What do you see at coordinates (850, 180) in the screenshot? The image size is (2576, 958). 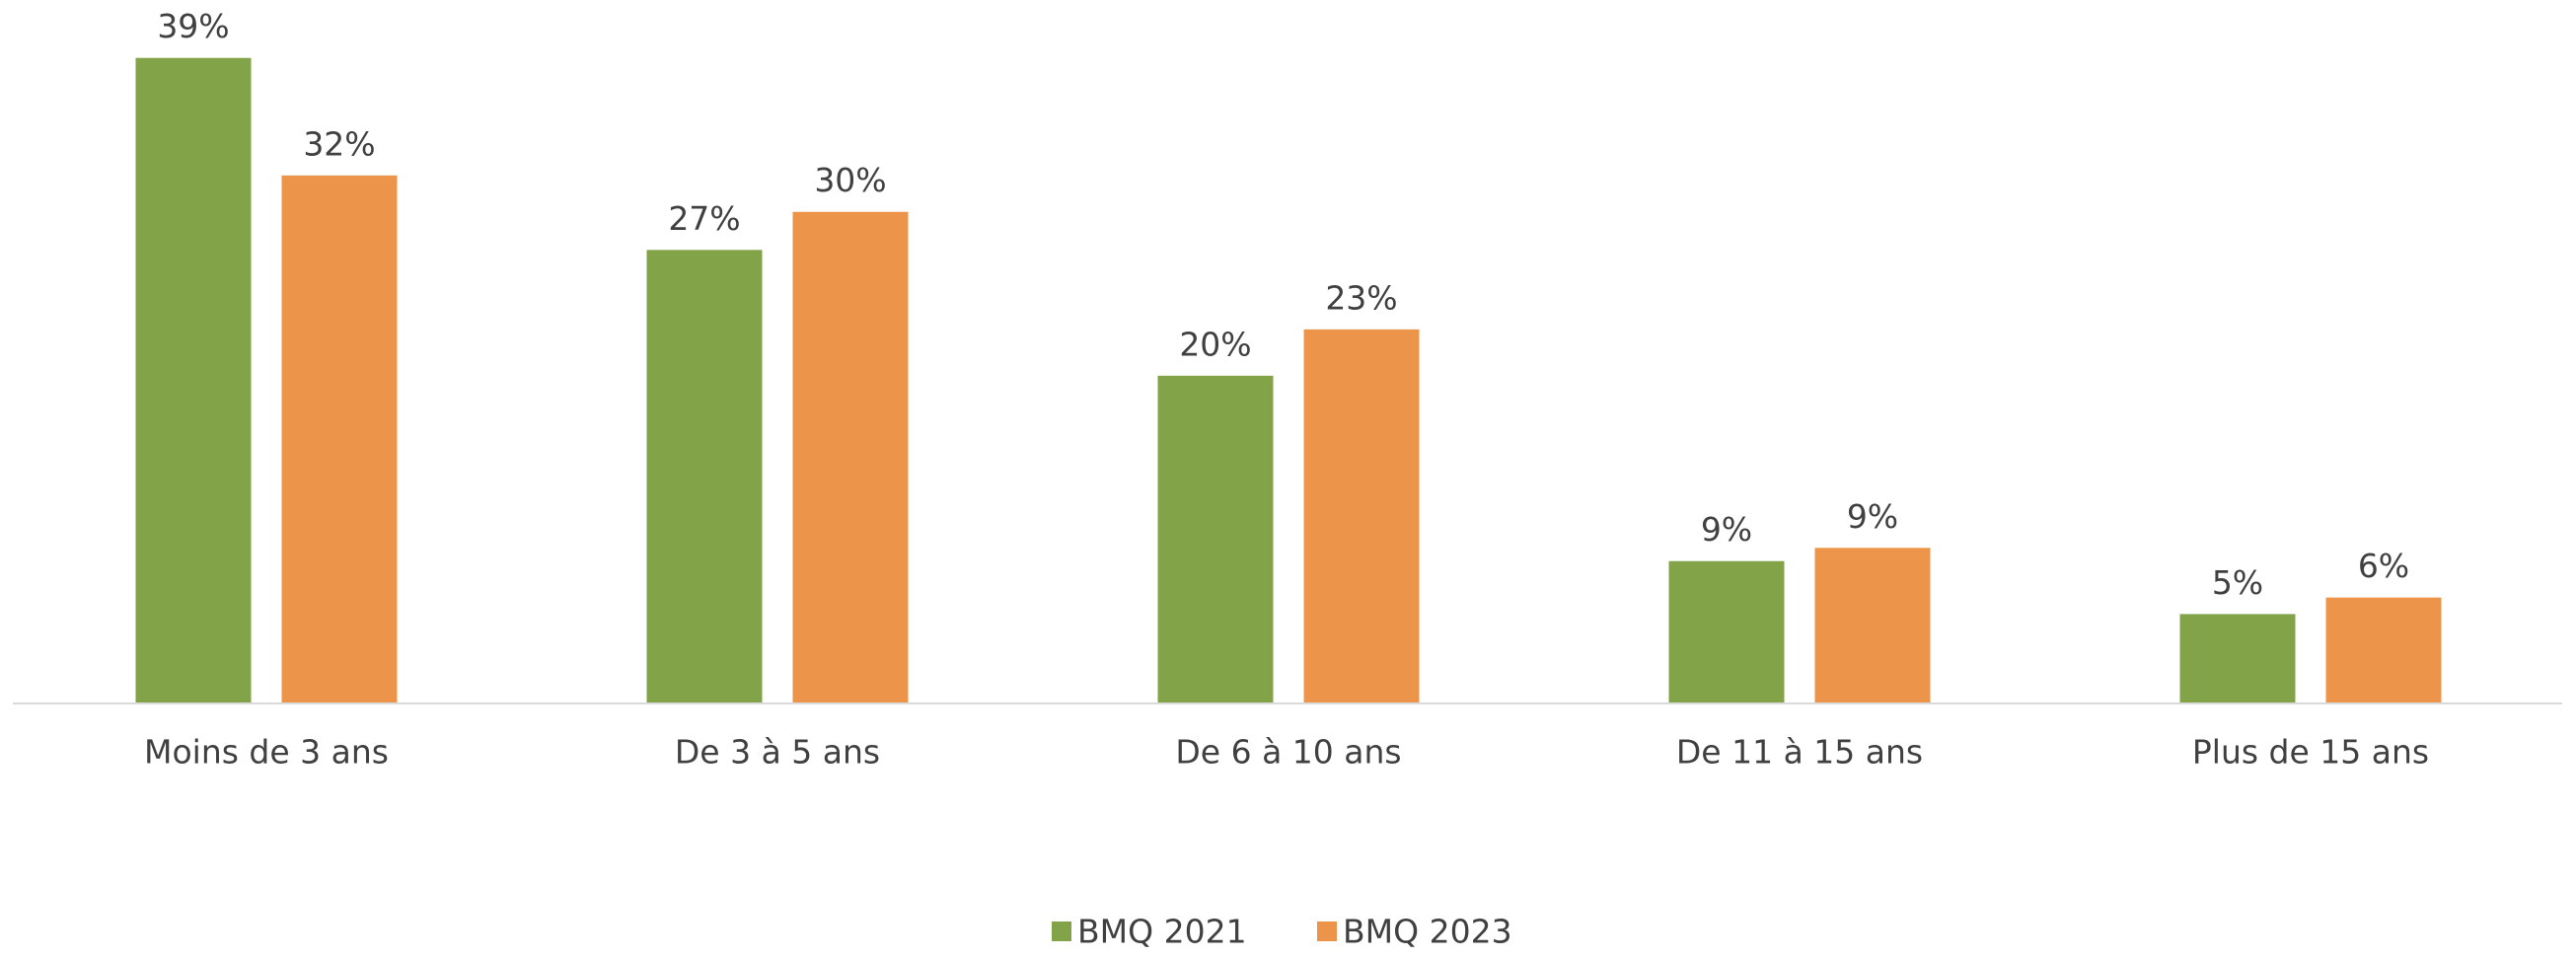 I see `value-label: 30%` at bounding box center [850, 180].